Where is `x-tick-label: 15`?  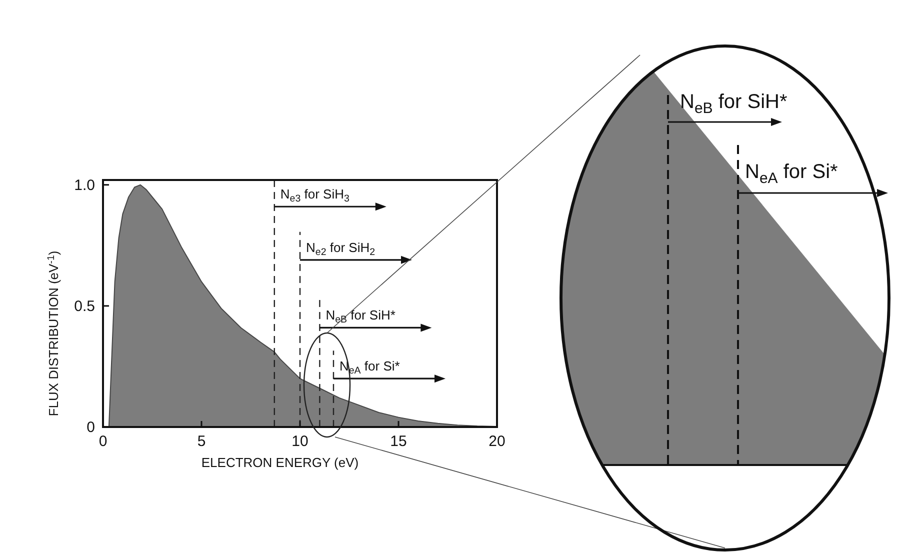
x-tick-label: 15 is located at coordinates (398, 441).